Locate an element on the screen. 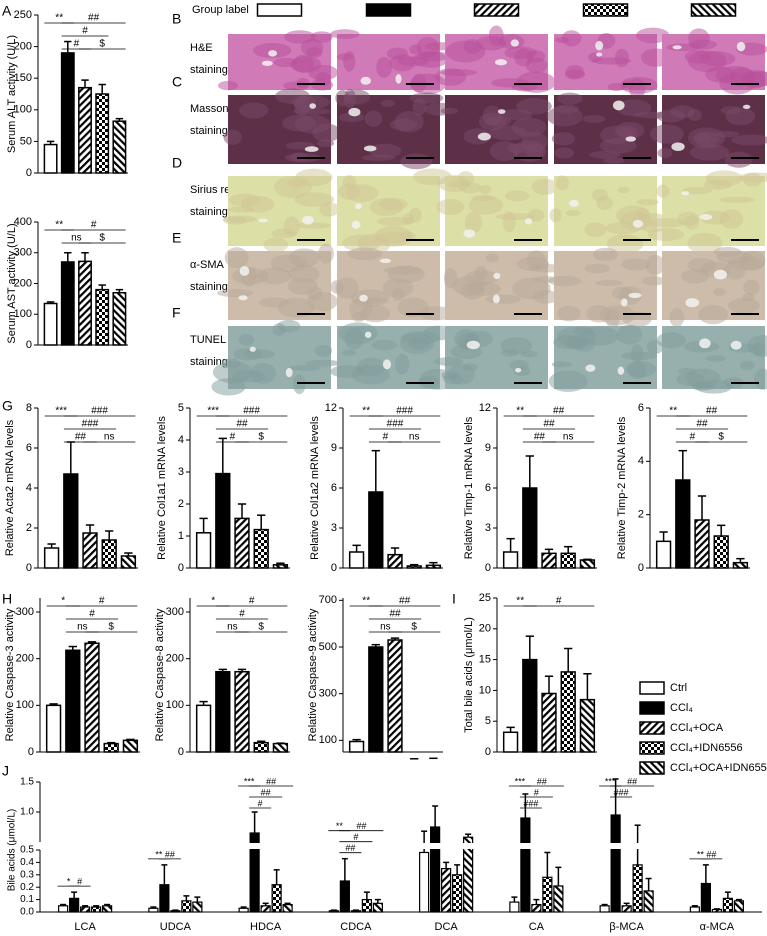 This screenshot has width=767, height=936. panel-letter: B is located at coordinates (176, 19).